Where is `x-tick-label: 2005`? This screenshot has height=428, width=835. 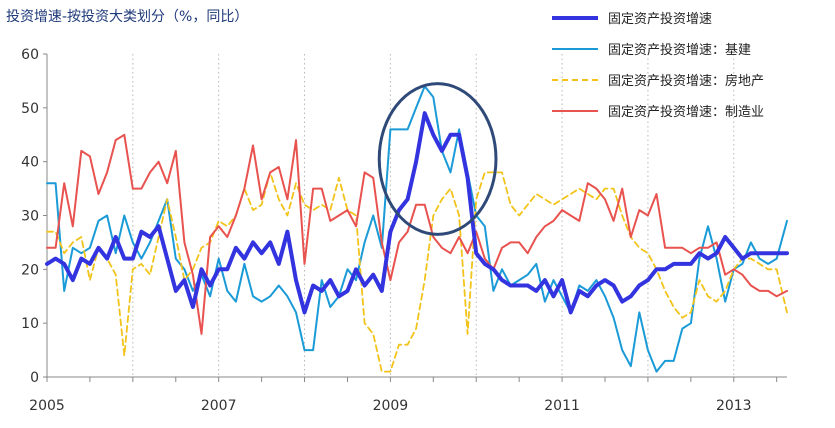
x-tick-label: 2005 is located at coordinates (47, 406).